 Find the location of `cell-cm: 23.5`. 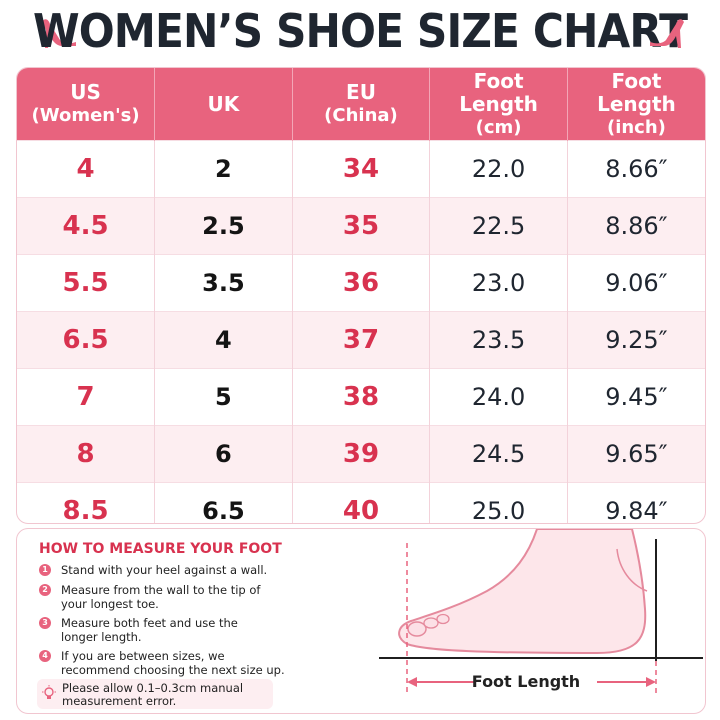

cell-cm: 23.5 is located at coordinates (498, 340).